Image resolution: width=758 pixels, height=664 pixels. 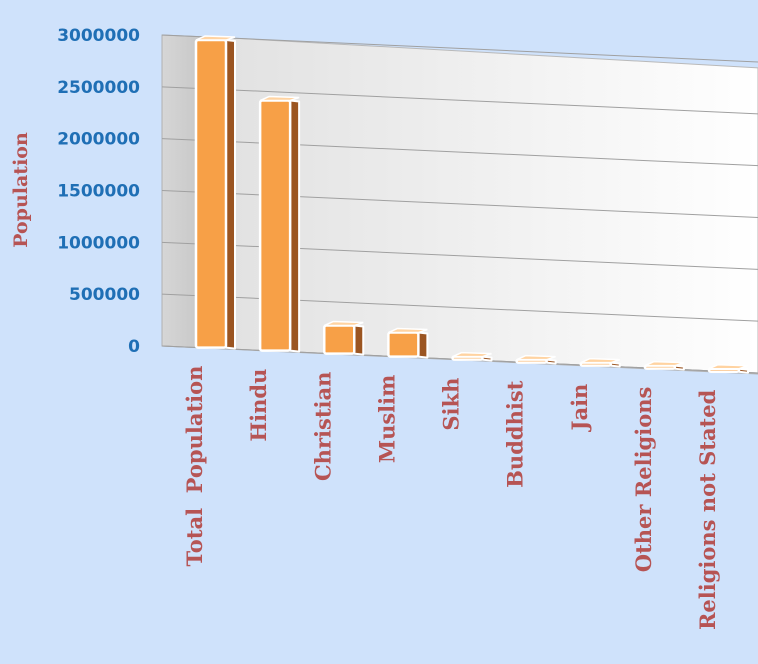 What do you see at coordinates (98, 88) in the screenshot?
I see `y-tick-label: 2500000` at bounding box center [98, 88].